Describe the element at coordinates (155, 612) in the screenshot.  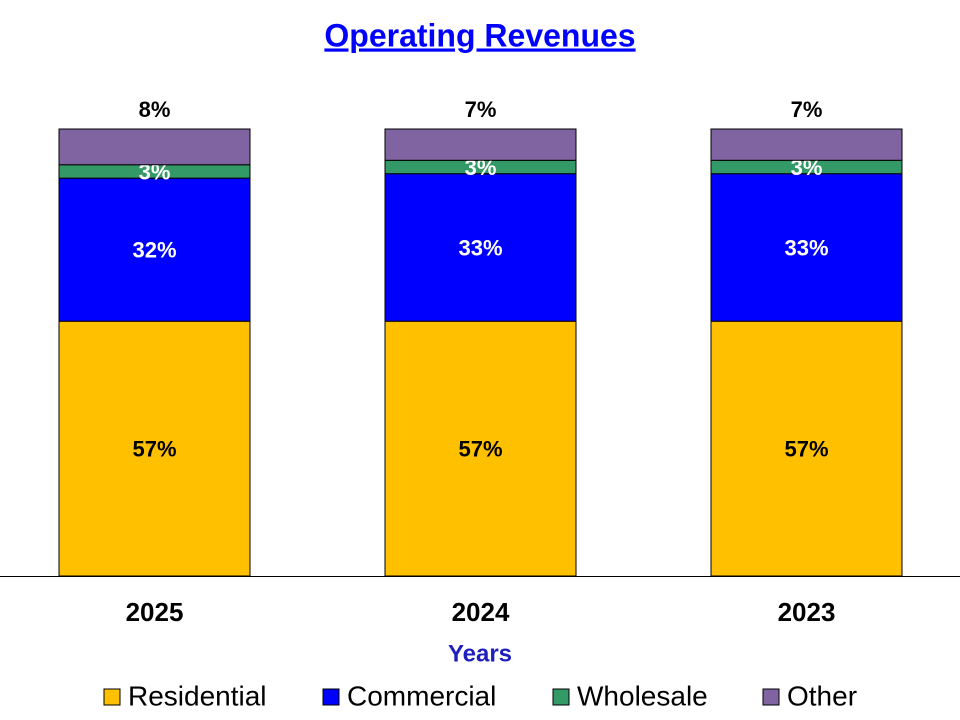
I see `x-tick-label: 2025` at that location.